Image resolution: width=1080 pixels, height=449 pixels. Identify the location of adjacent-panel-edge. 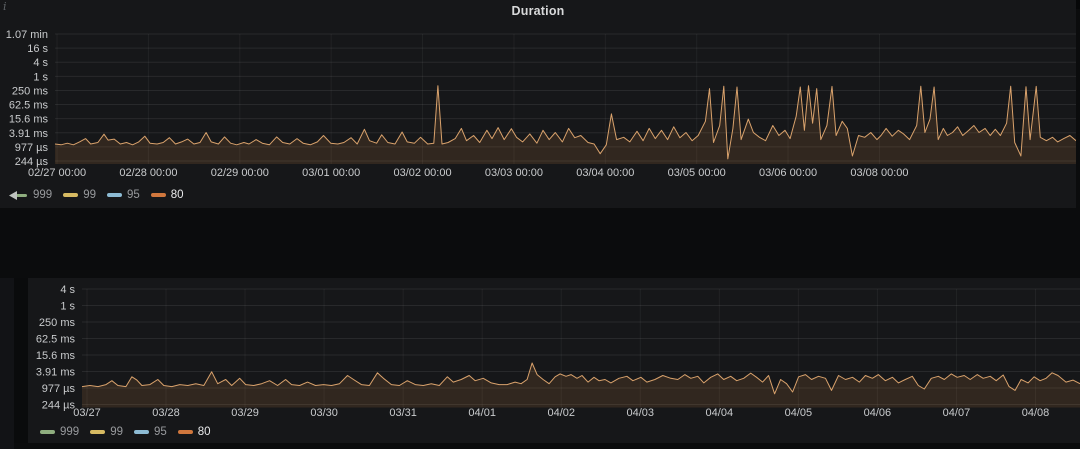
(21, 360).